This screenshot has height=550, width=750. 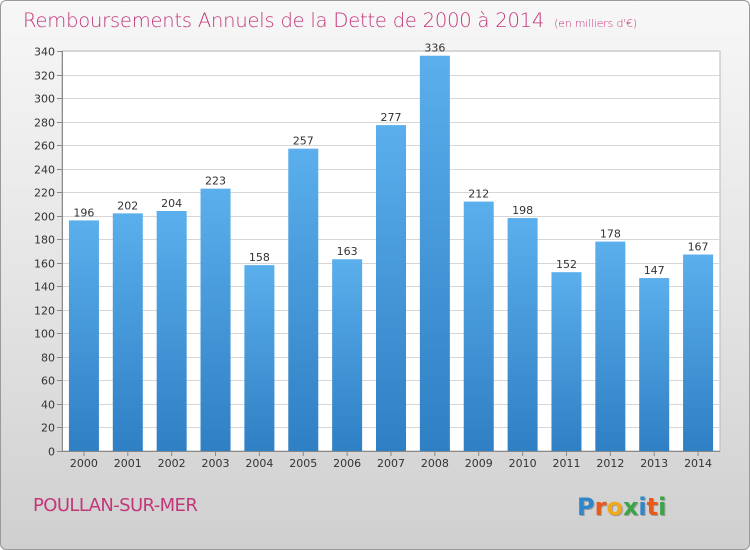 I want to click on y-tick-label: 300, so click(x=44, y=99).